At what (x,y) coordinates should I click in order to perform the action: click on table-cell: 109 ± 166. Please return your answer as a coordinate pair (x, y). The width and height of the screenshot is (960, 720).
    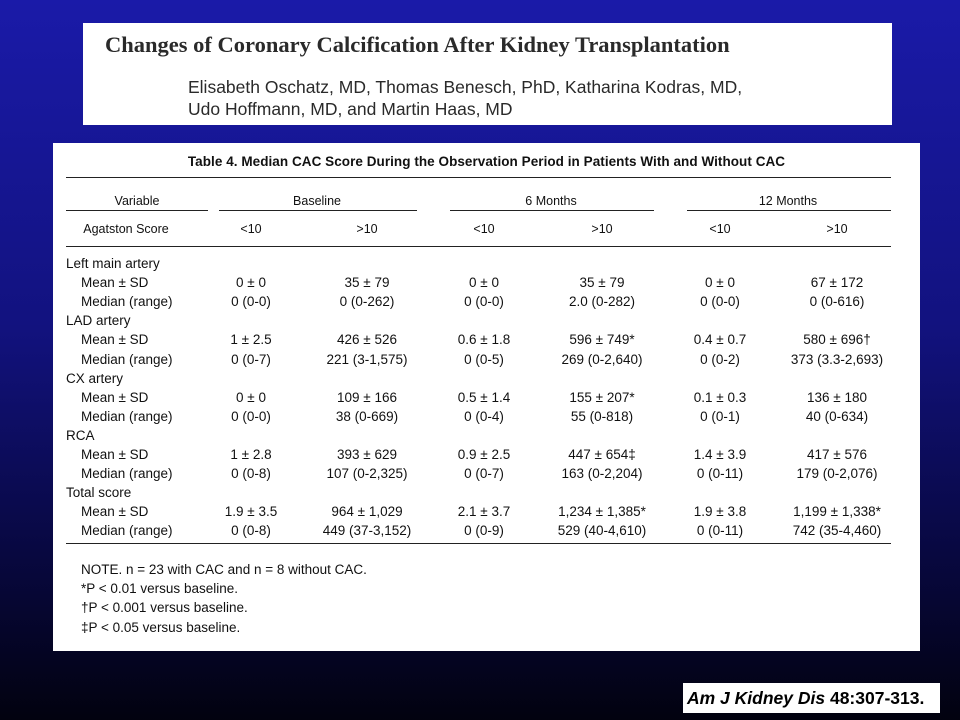
    Looking at the image, I should click on (367, 397).